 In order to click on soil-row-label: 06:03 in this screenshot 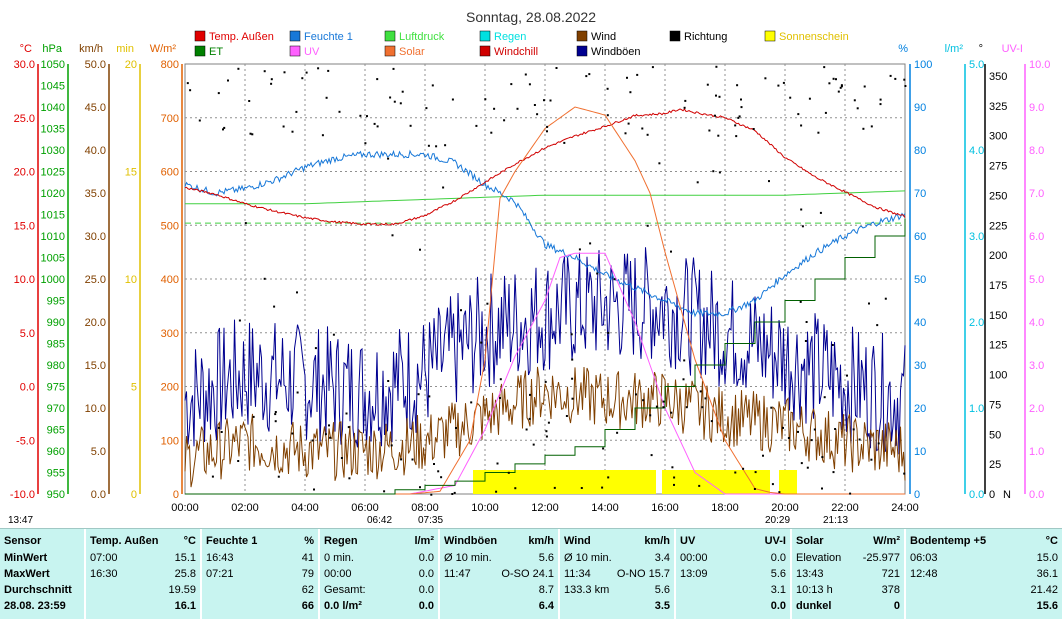, I will do `click(924, 558)`.